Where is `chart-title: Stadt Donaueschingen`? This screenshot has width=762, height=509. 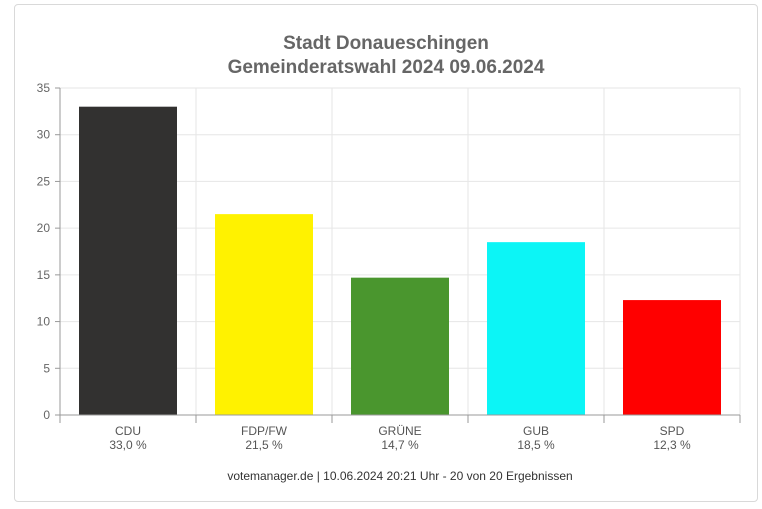
chart-title: Stadt Donaueschingen is located at coordinates (386, 43).